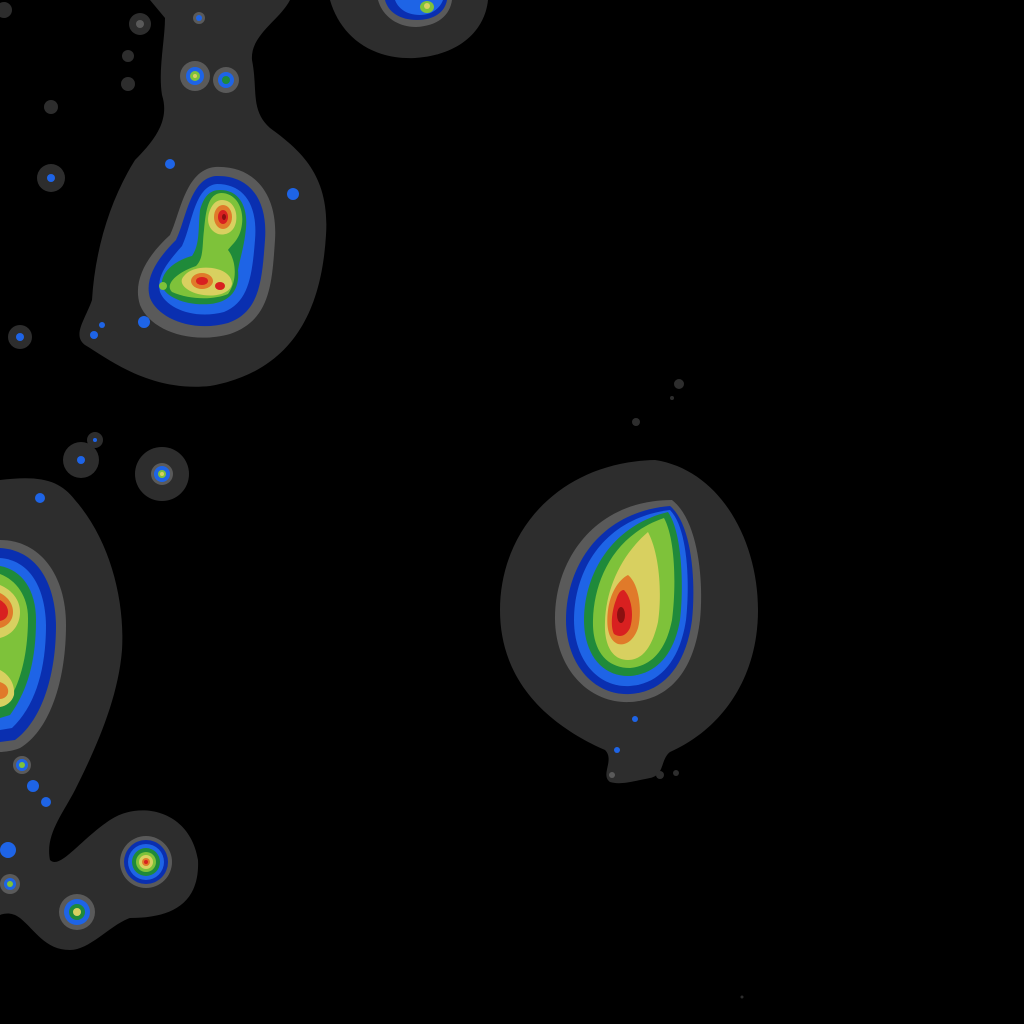 The height and width of the screenshot is (1024, 1024). What do you see at coordinates (621, 615) in the screenshot?
I see `cluster-right-core` at bounding box center [621, 615].